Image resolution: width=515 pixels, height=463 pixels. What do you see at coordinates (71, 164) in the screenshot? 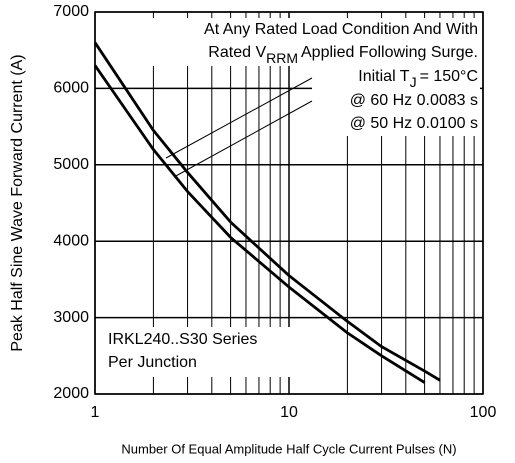
I see `y-tick-label: 5000` at bounding box center [71, 164].